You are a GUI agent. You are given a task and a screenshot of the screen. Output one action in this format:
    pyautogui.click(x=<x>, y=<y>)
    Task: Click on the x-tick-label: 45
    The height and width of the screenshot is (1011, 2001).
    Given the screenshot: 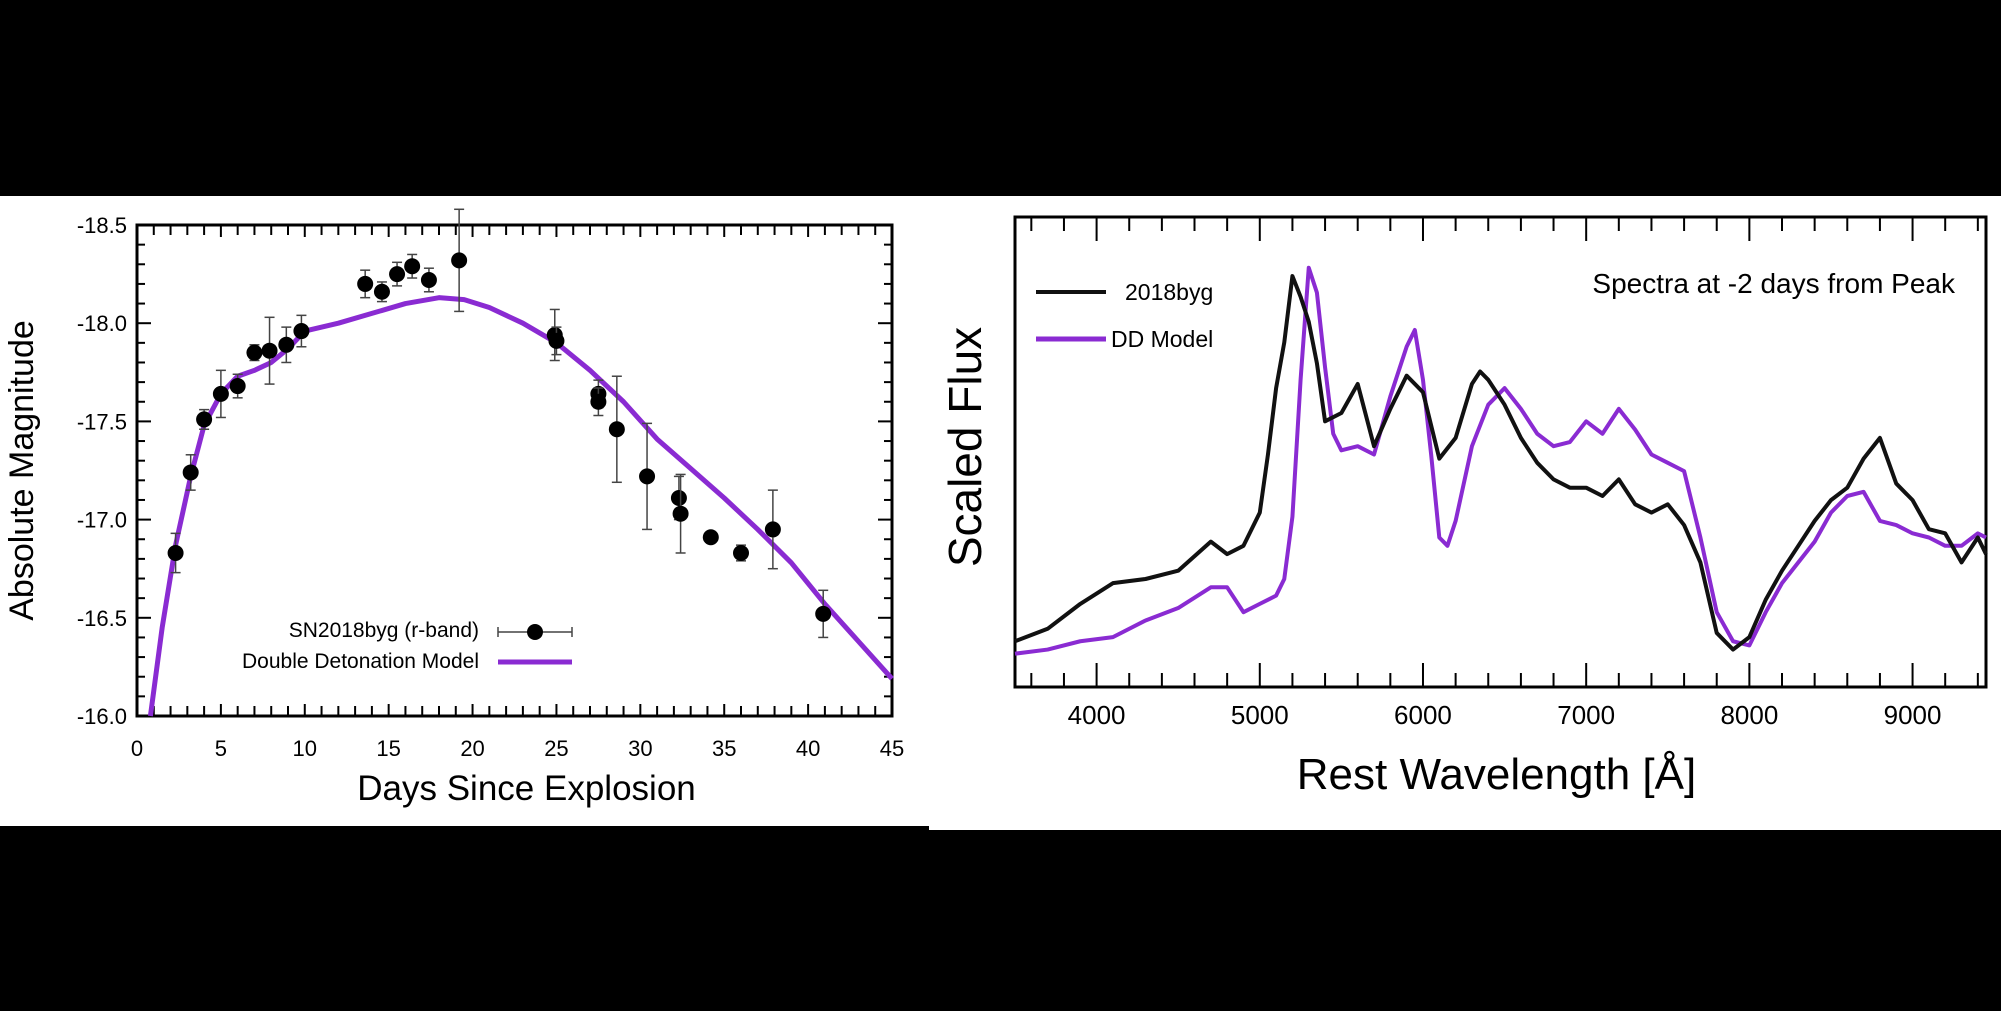 What is the action you would take?
    pyautogui.click(x=892, y=748)
    